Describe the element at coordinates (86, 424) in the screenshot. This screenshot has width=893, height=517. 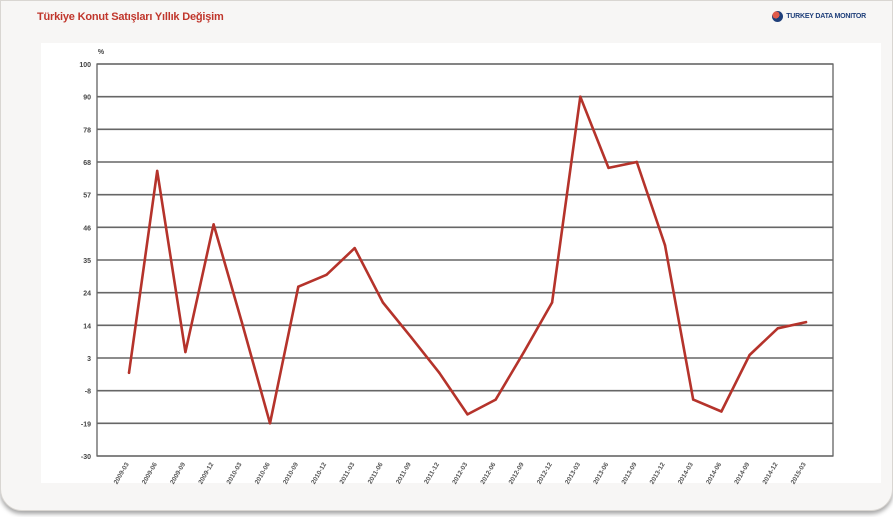
I see `y-tick-label: -19` at that location.